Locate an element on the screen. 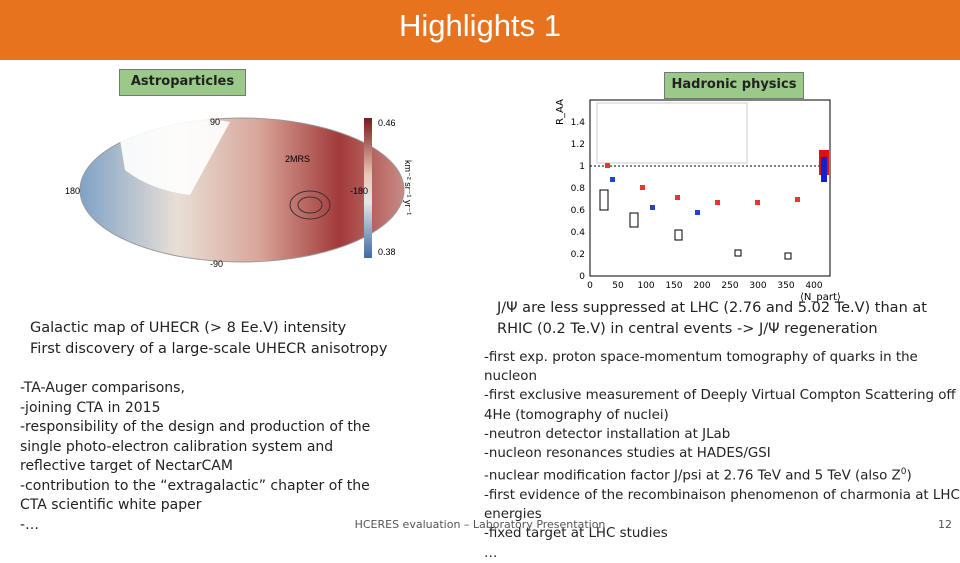 The height and width of the screenshot is (563, 960). section-label: Hadronic physics is located at coordinates (734, 85).